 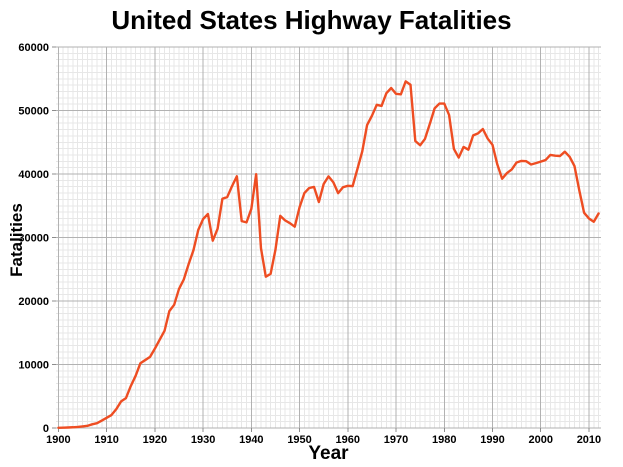 I want to click on x-tick-label: 1900, so click(x=58, y=440).